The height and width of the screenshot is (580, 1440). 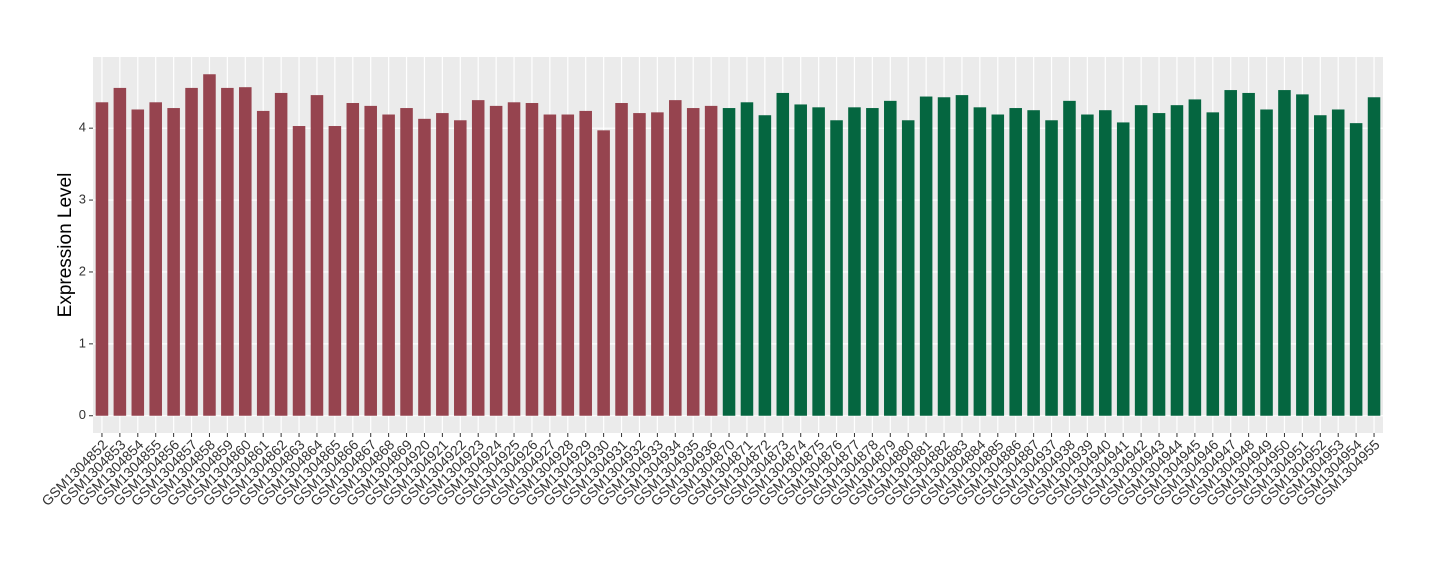 I want to click on y-tick-label: 3, so click(x=82, y=199).